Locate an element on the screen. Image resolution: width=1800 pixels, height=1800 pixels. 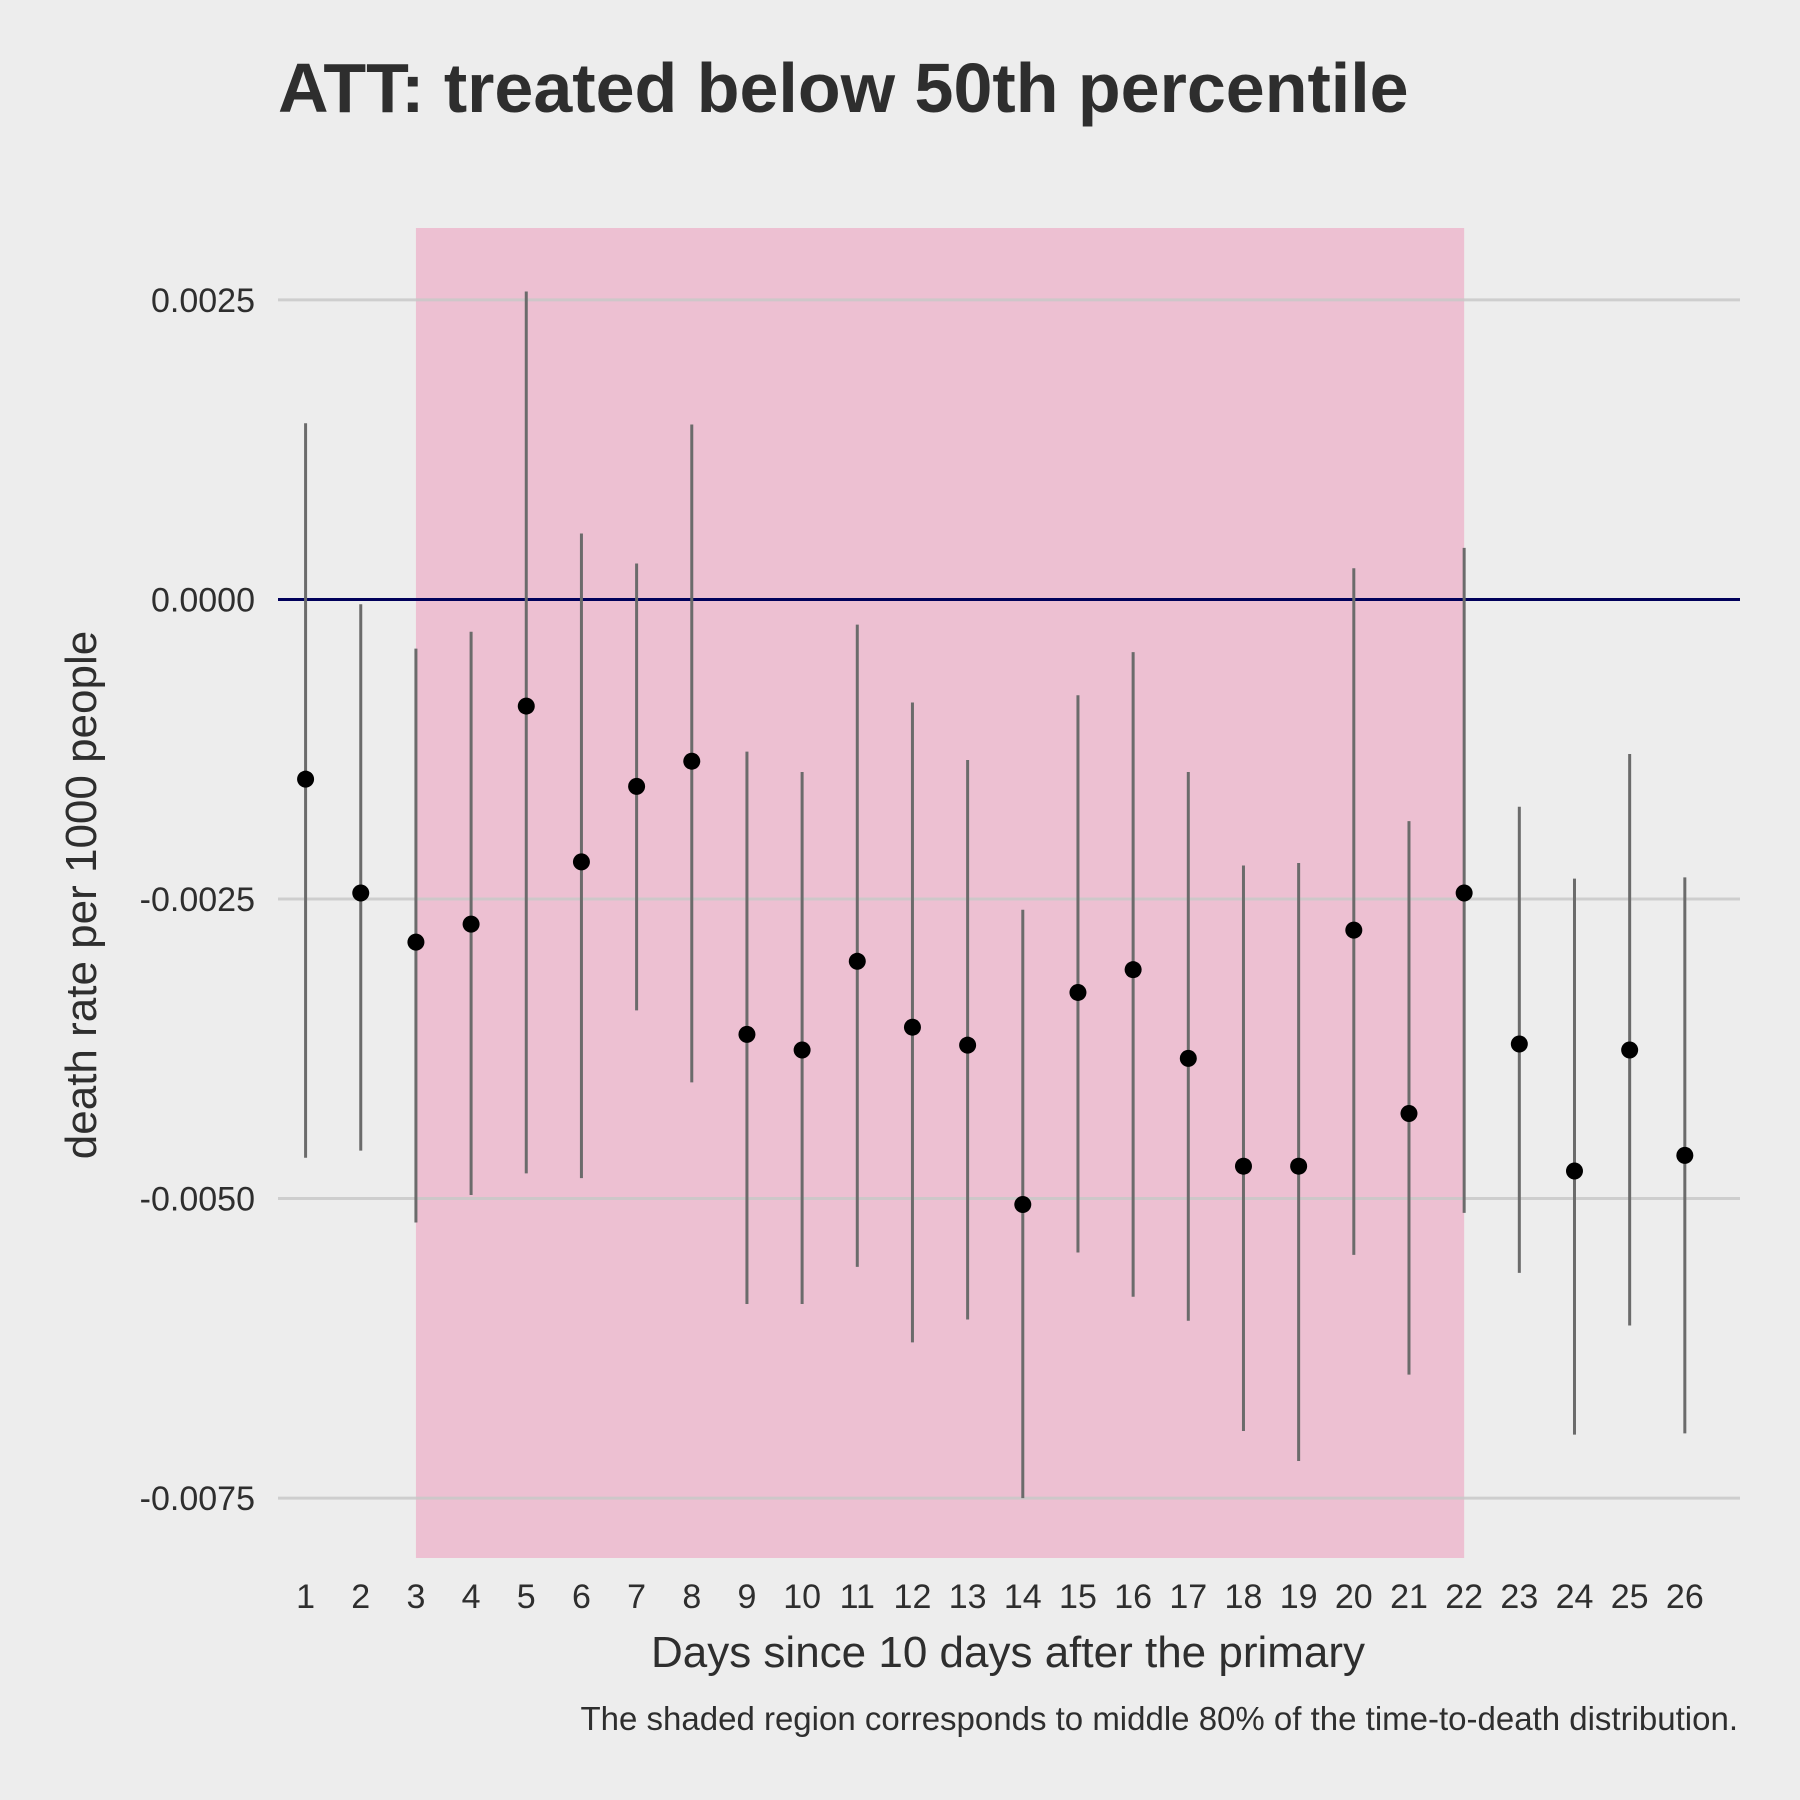
x-tick-label: 5 is located at coordinates (526, 1597).